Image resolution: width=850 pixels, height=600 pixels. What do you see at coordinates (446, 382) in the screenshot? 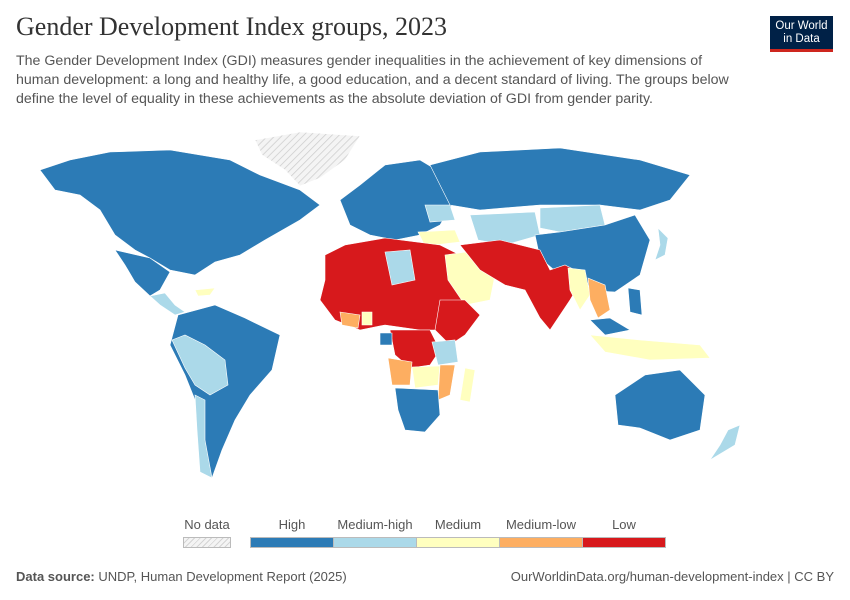
I see `region-mozambique` at bounding box center [446, 382].